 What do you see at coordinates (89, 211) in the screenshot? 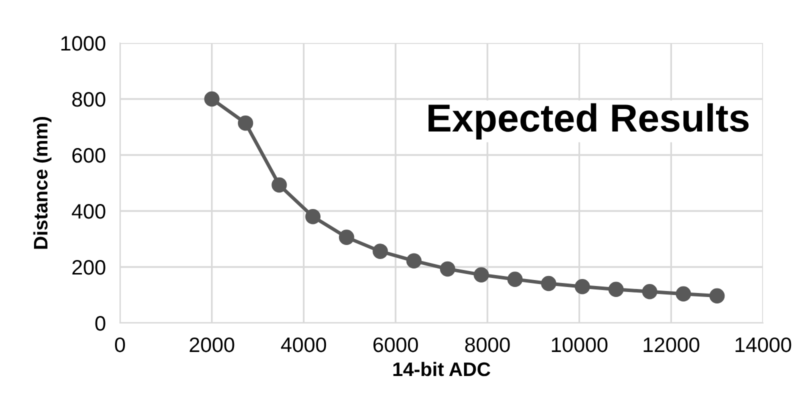
I see `y-tick-label: 400` at bounding box center [89, 211].